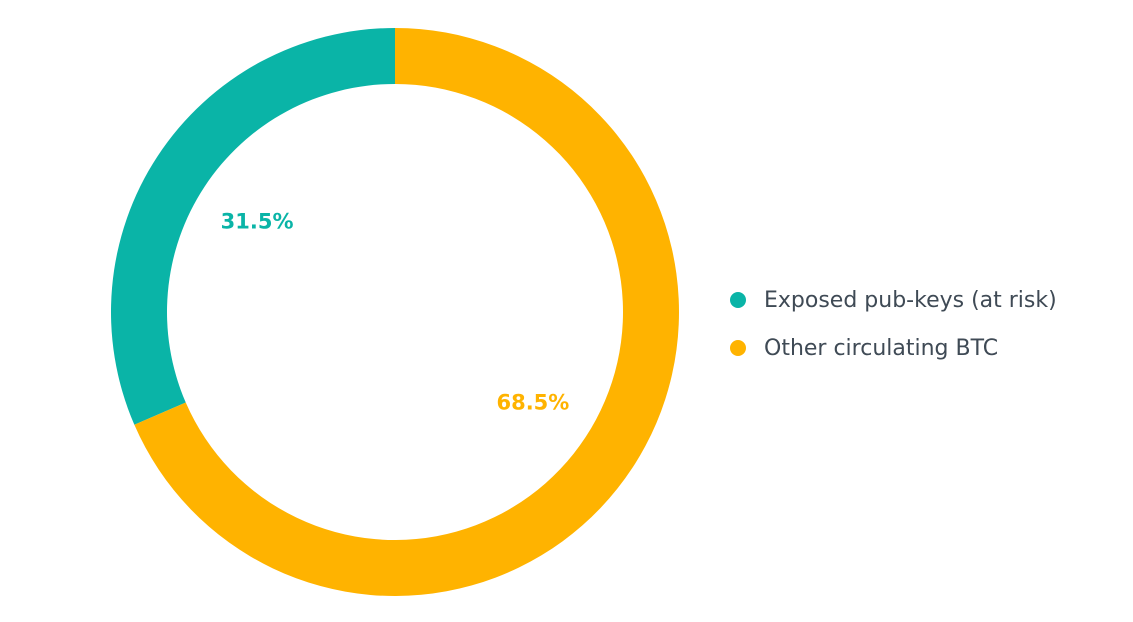  Describe the element at coordinates (738, 300) in the screenshot. I see `legend-swatch-exposed` at that location.